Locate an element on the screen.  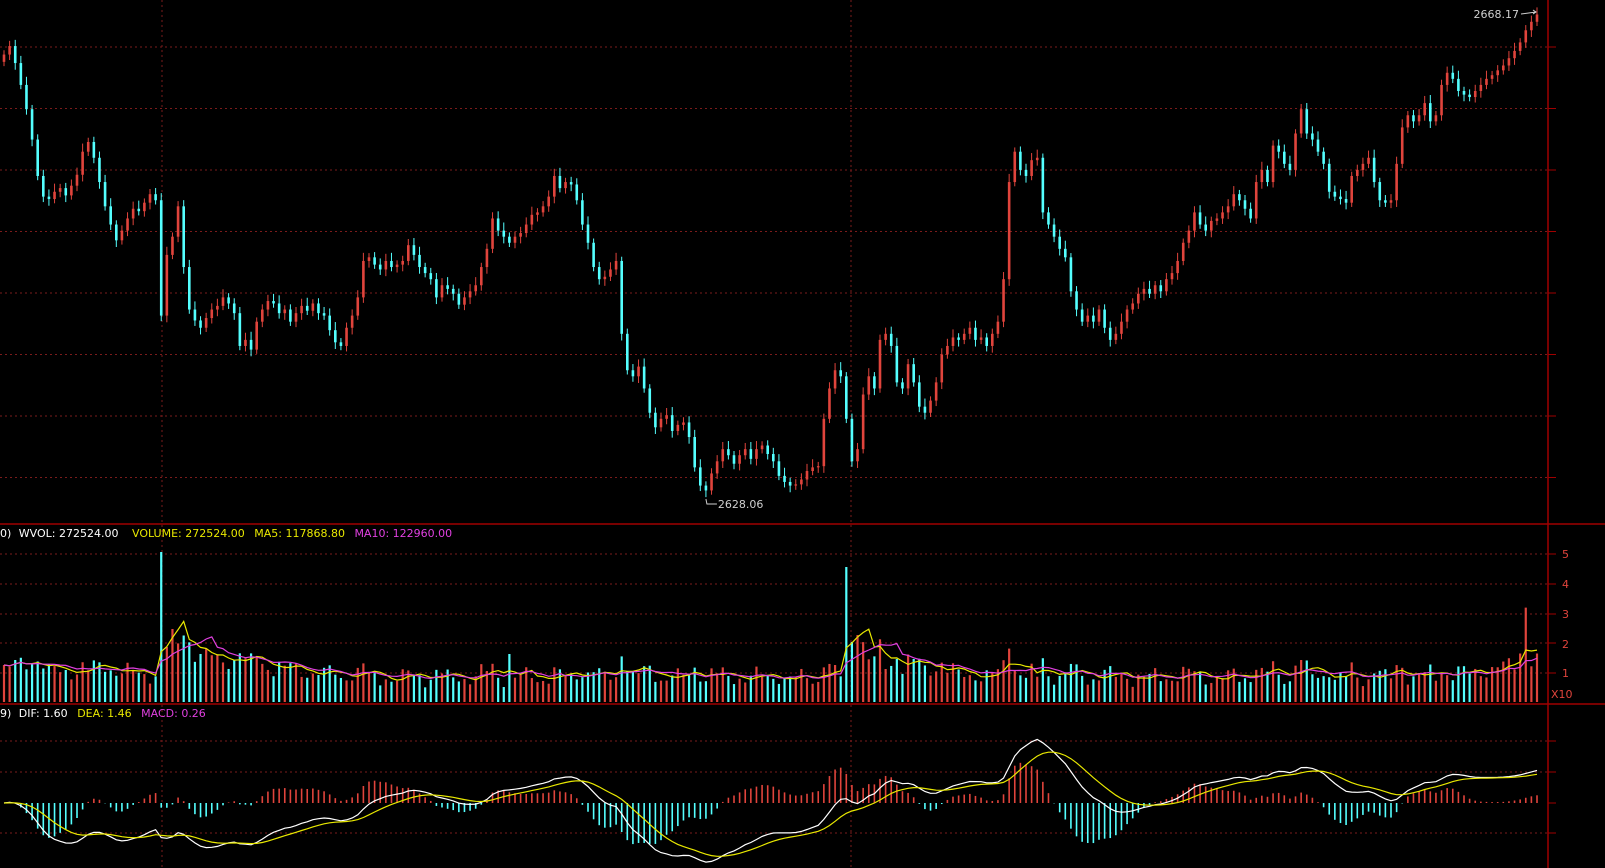
ma10-line is located at coordinates (770, 658).